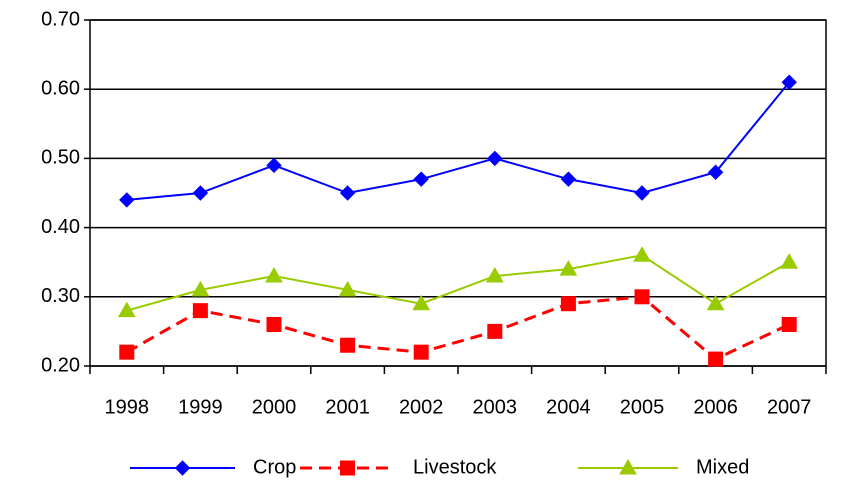 This screenshot has width=846, height=487. What do you see at coordinates (127, 407) in the screenshot?
I see `x-tick-label: 1998` at bounding box center [127, 407].